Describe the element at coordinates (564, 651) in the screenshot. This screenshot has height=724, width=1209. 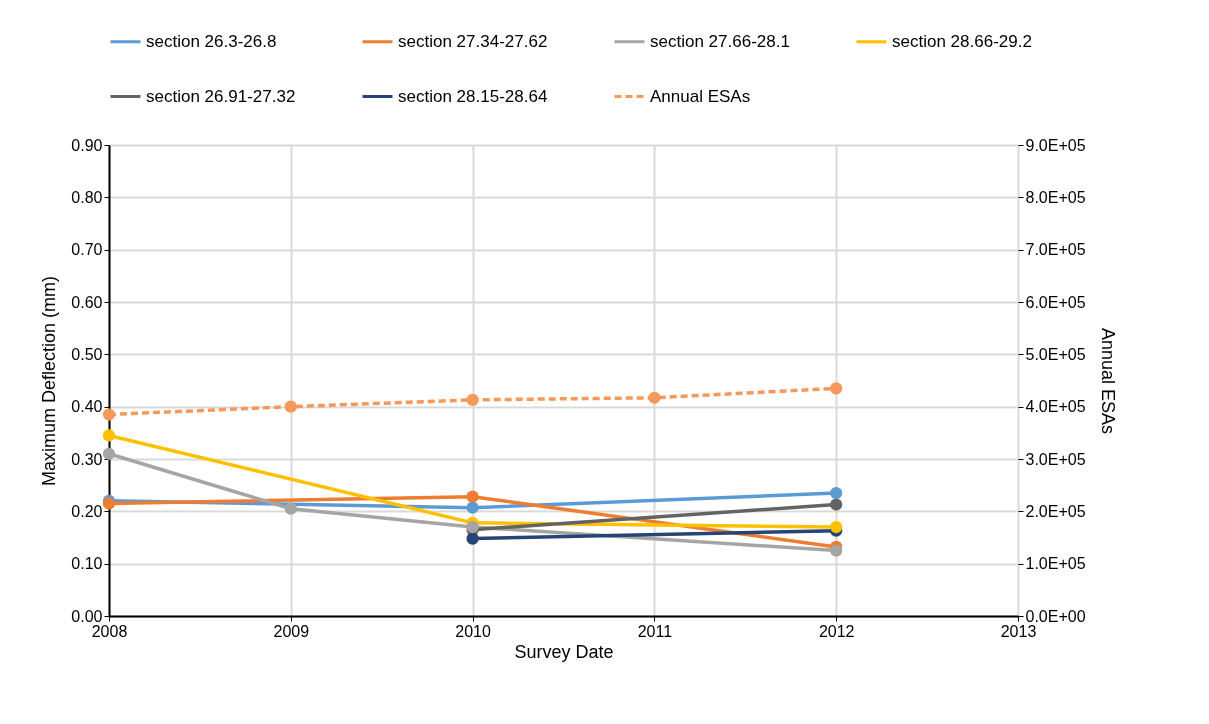
I see `x-axis-title: Survey Date` at that location.